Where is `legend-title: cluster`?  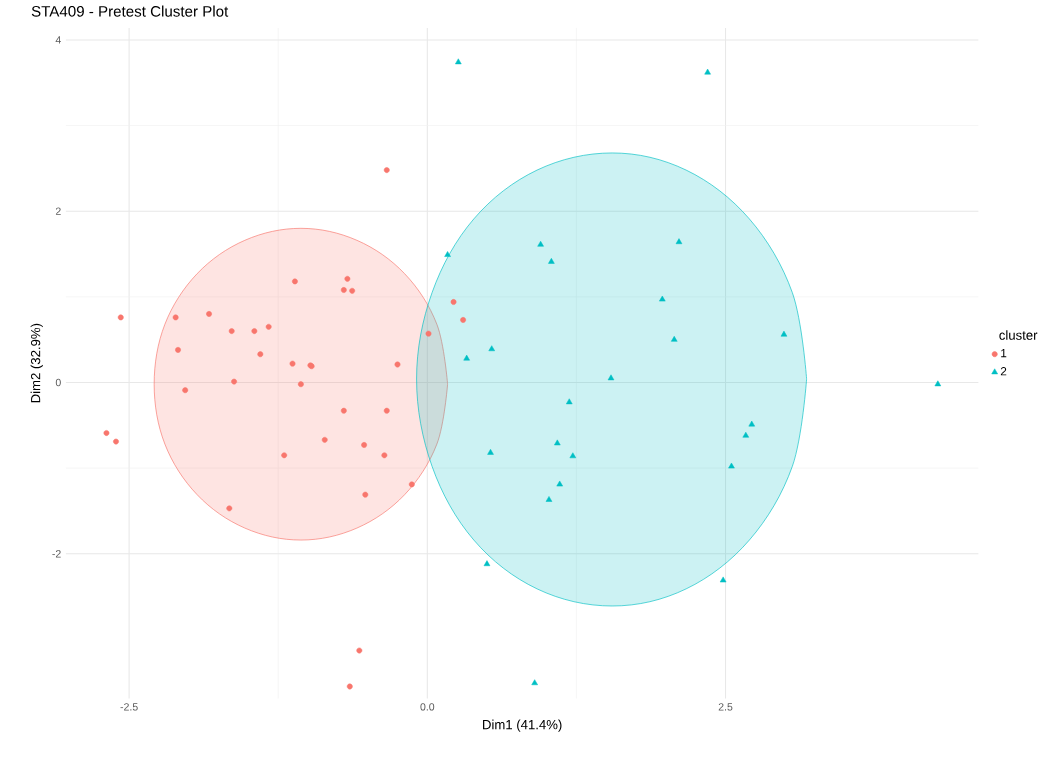 legend-title: cluster is located at coordinates (1018, 335).